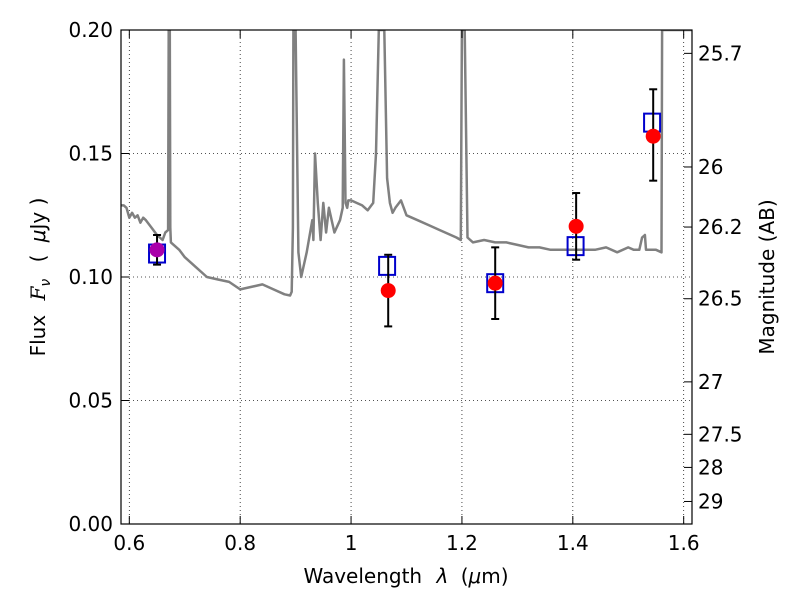 The image size is (800, 600). I want to click on y-axis-label-unit-rest: Jy ), so click(38, 215).